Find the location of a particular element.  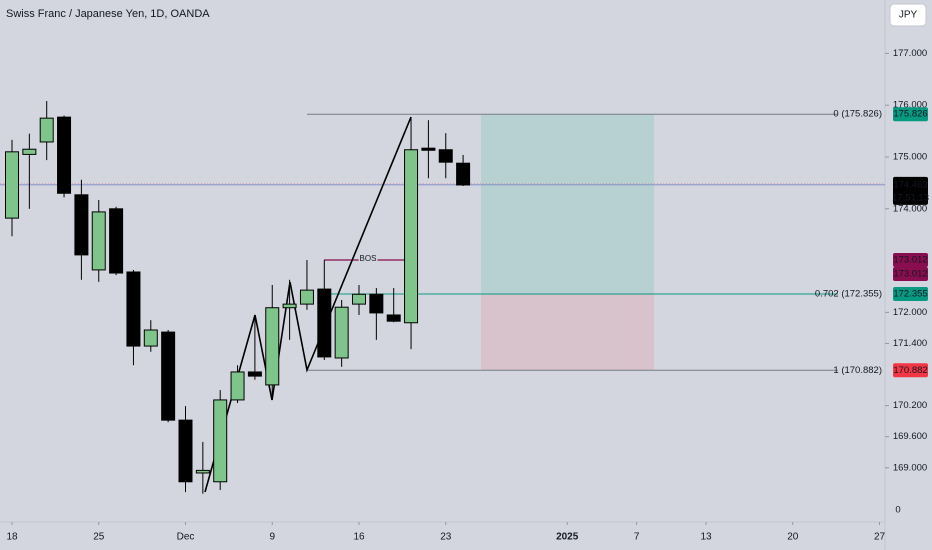

price-tag-label: 172.355 is located at coordinates (910, 294).